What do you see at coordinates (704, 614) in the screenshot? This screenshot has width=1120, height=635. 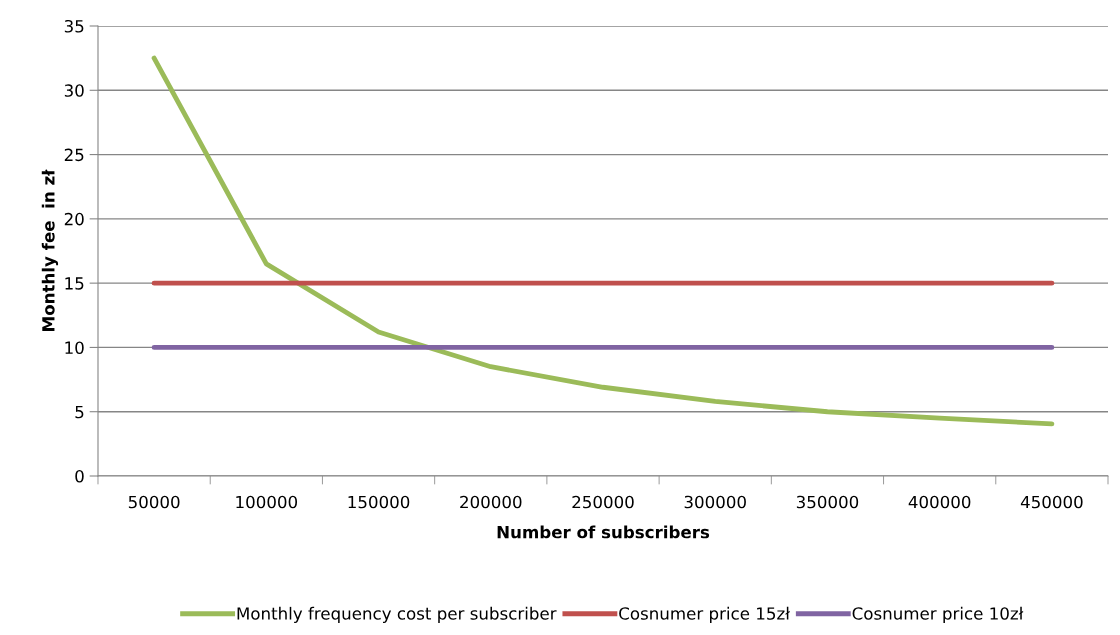 I see `legend-label: Cosnumer price 15zł` at bounding box center [704, 614].